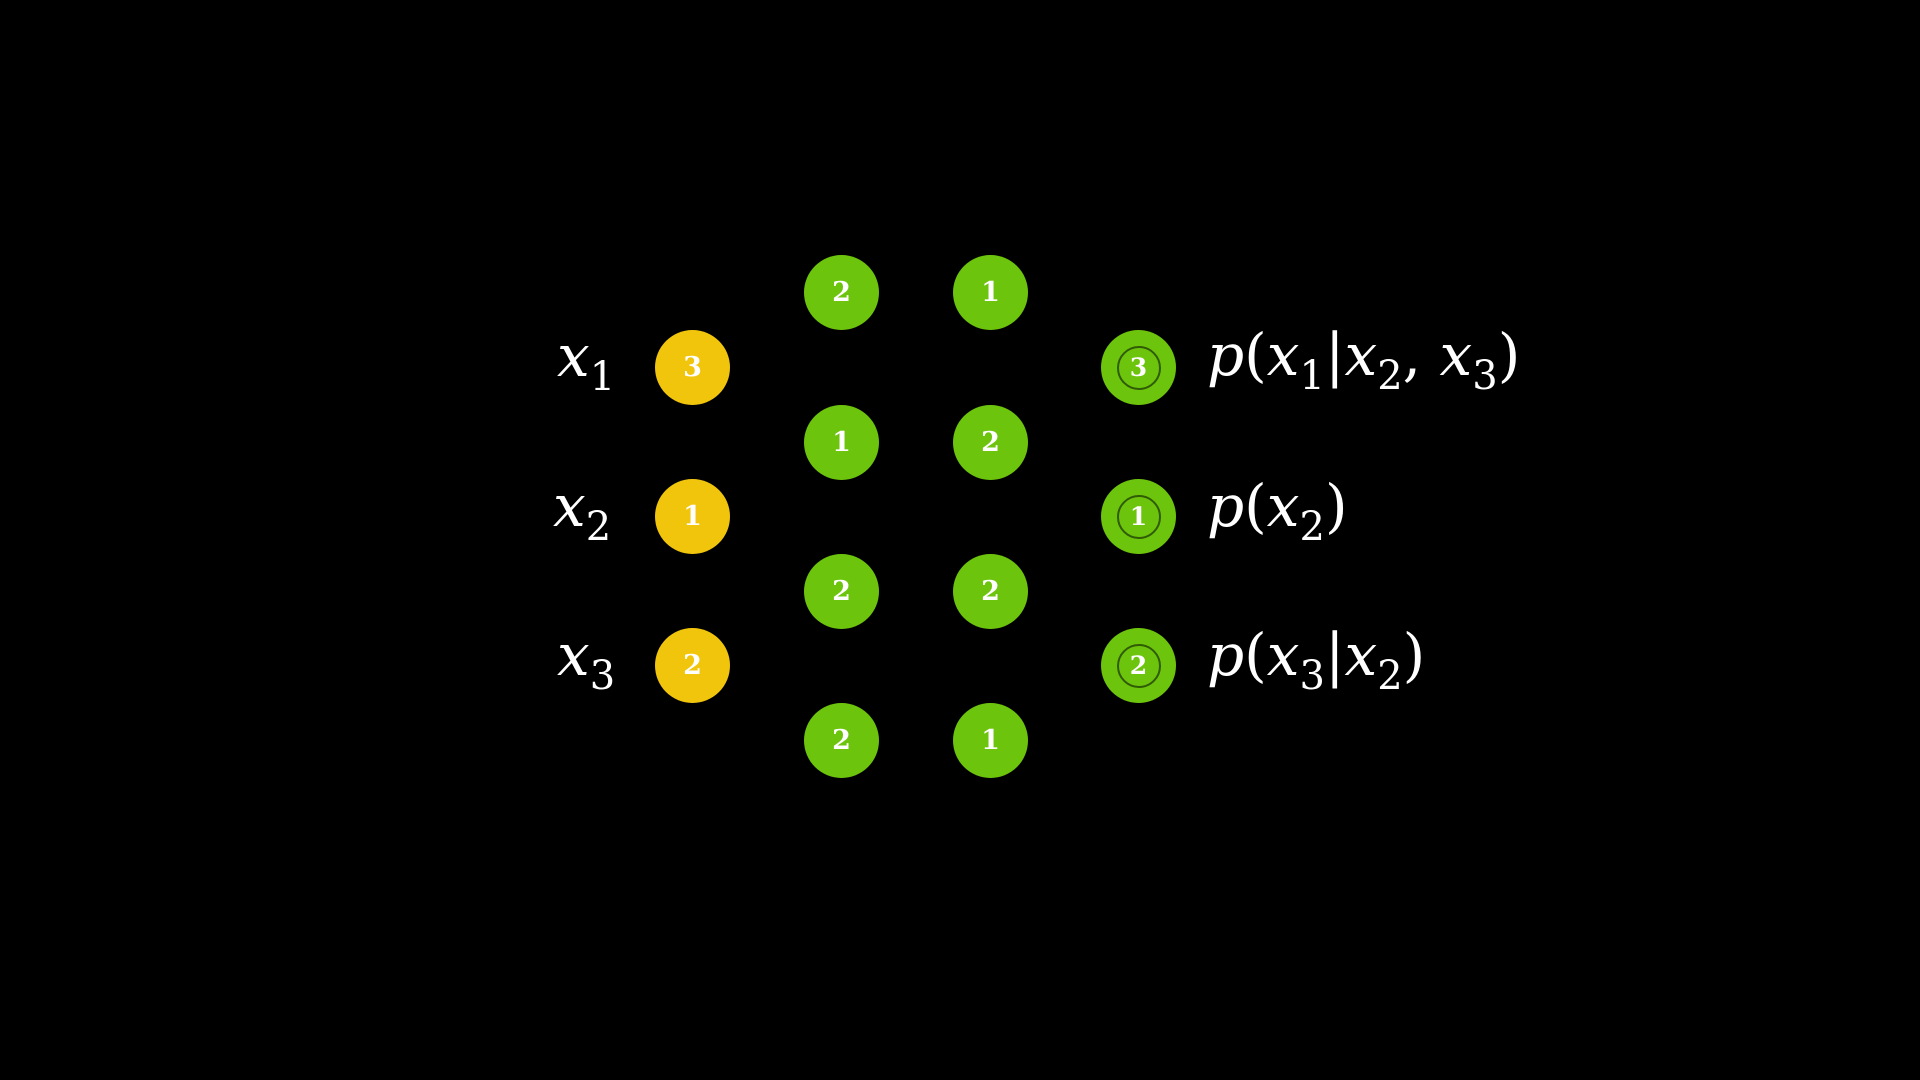  I want to click on variable-node-x2: 1, so click(692, 516).